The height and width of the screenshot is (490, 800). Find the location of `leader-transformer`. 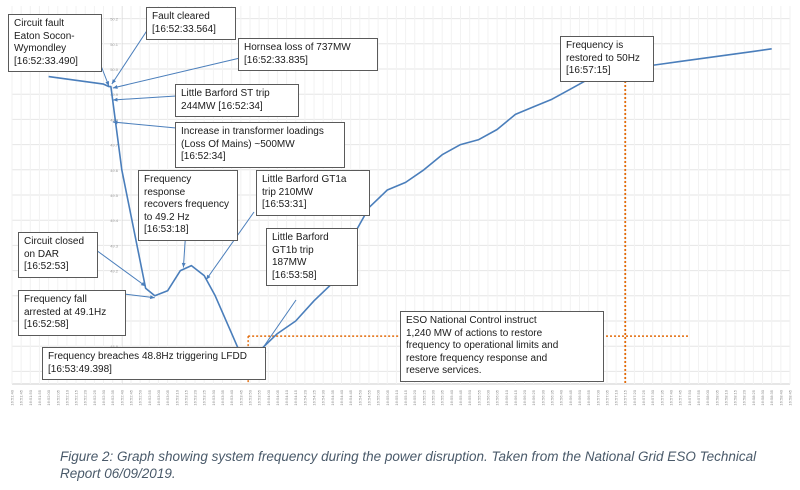

leader-transformer is located at coordinates (144, 125).